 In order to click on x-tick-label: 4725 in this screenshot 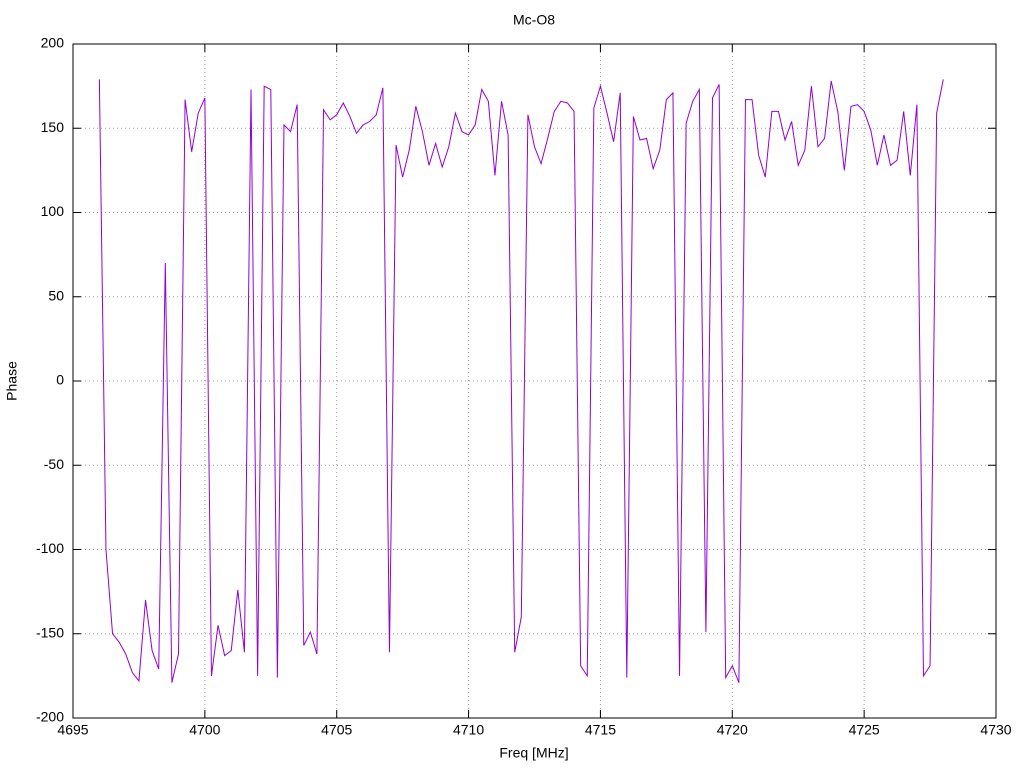, I will do `click(864, 730)`.